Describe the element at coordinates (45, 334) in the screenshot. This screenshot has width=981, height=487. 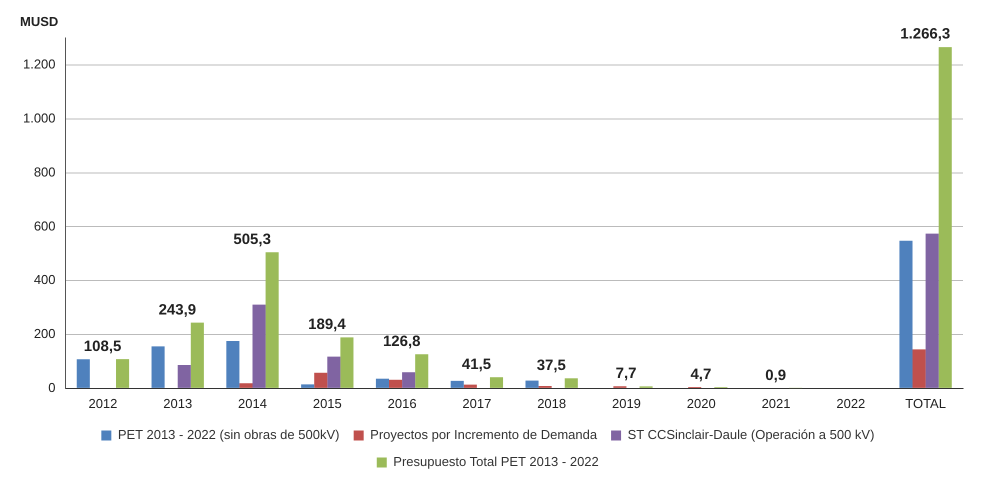
I see `y-tick-label: 200` at that location.